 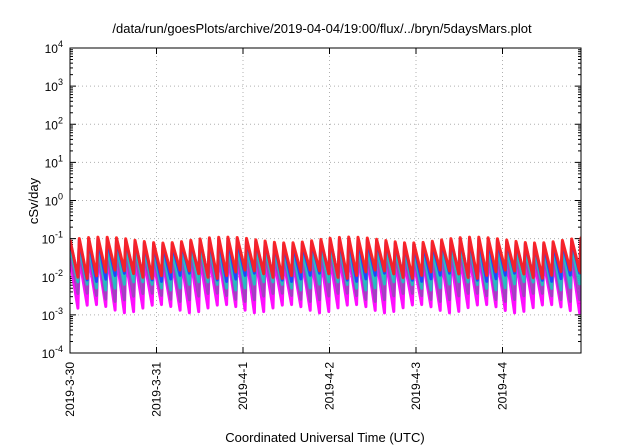 What do you see at coordinates (54, 161) in the screenshot?
I see `y-tick-label: 10¹` at bounding box center [54, 161].